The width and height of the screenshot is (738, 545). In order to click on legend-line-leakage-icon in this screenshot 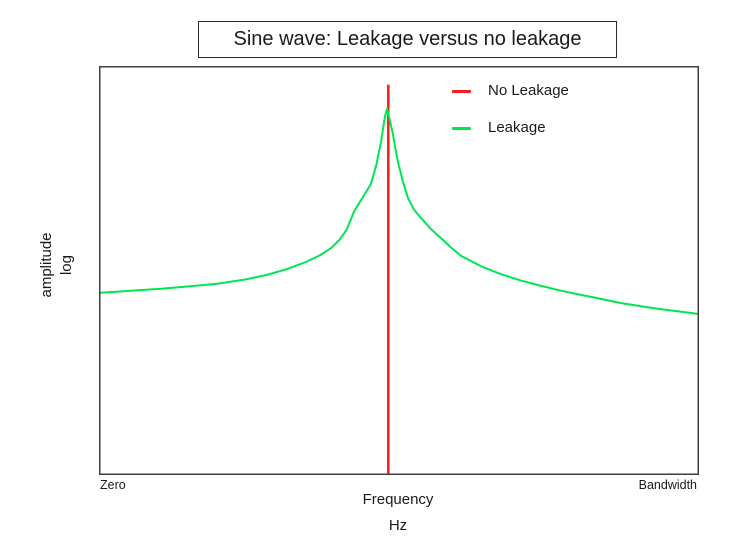, I will do `click(461, 128)`.